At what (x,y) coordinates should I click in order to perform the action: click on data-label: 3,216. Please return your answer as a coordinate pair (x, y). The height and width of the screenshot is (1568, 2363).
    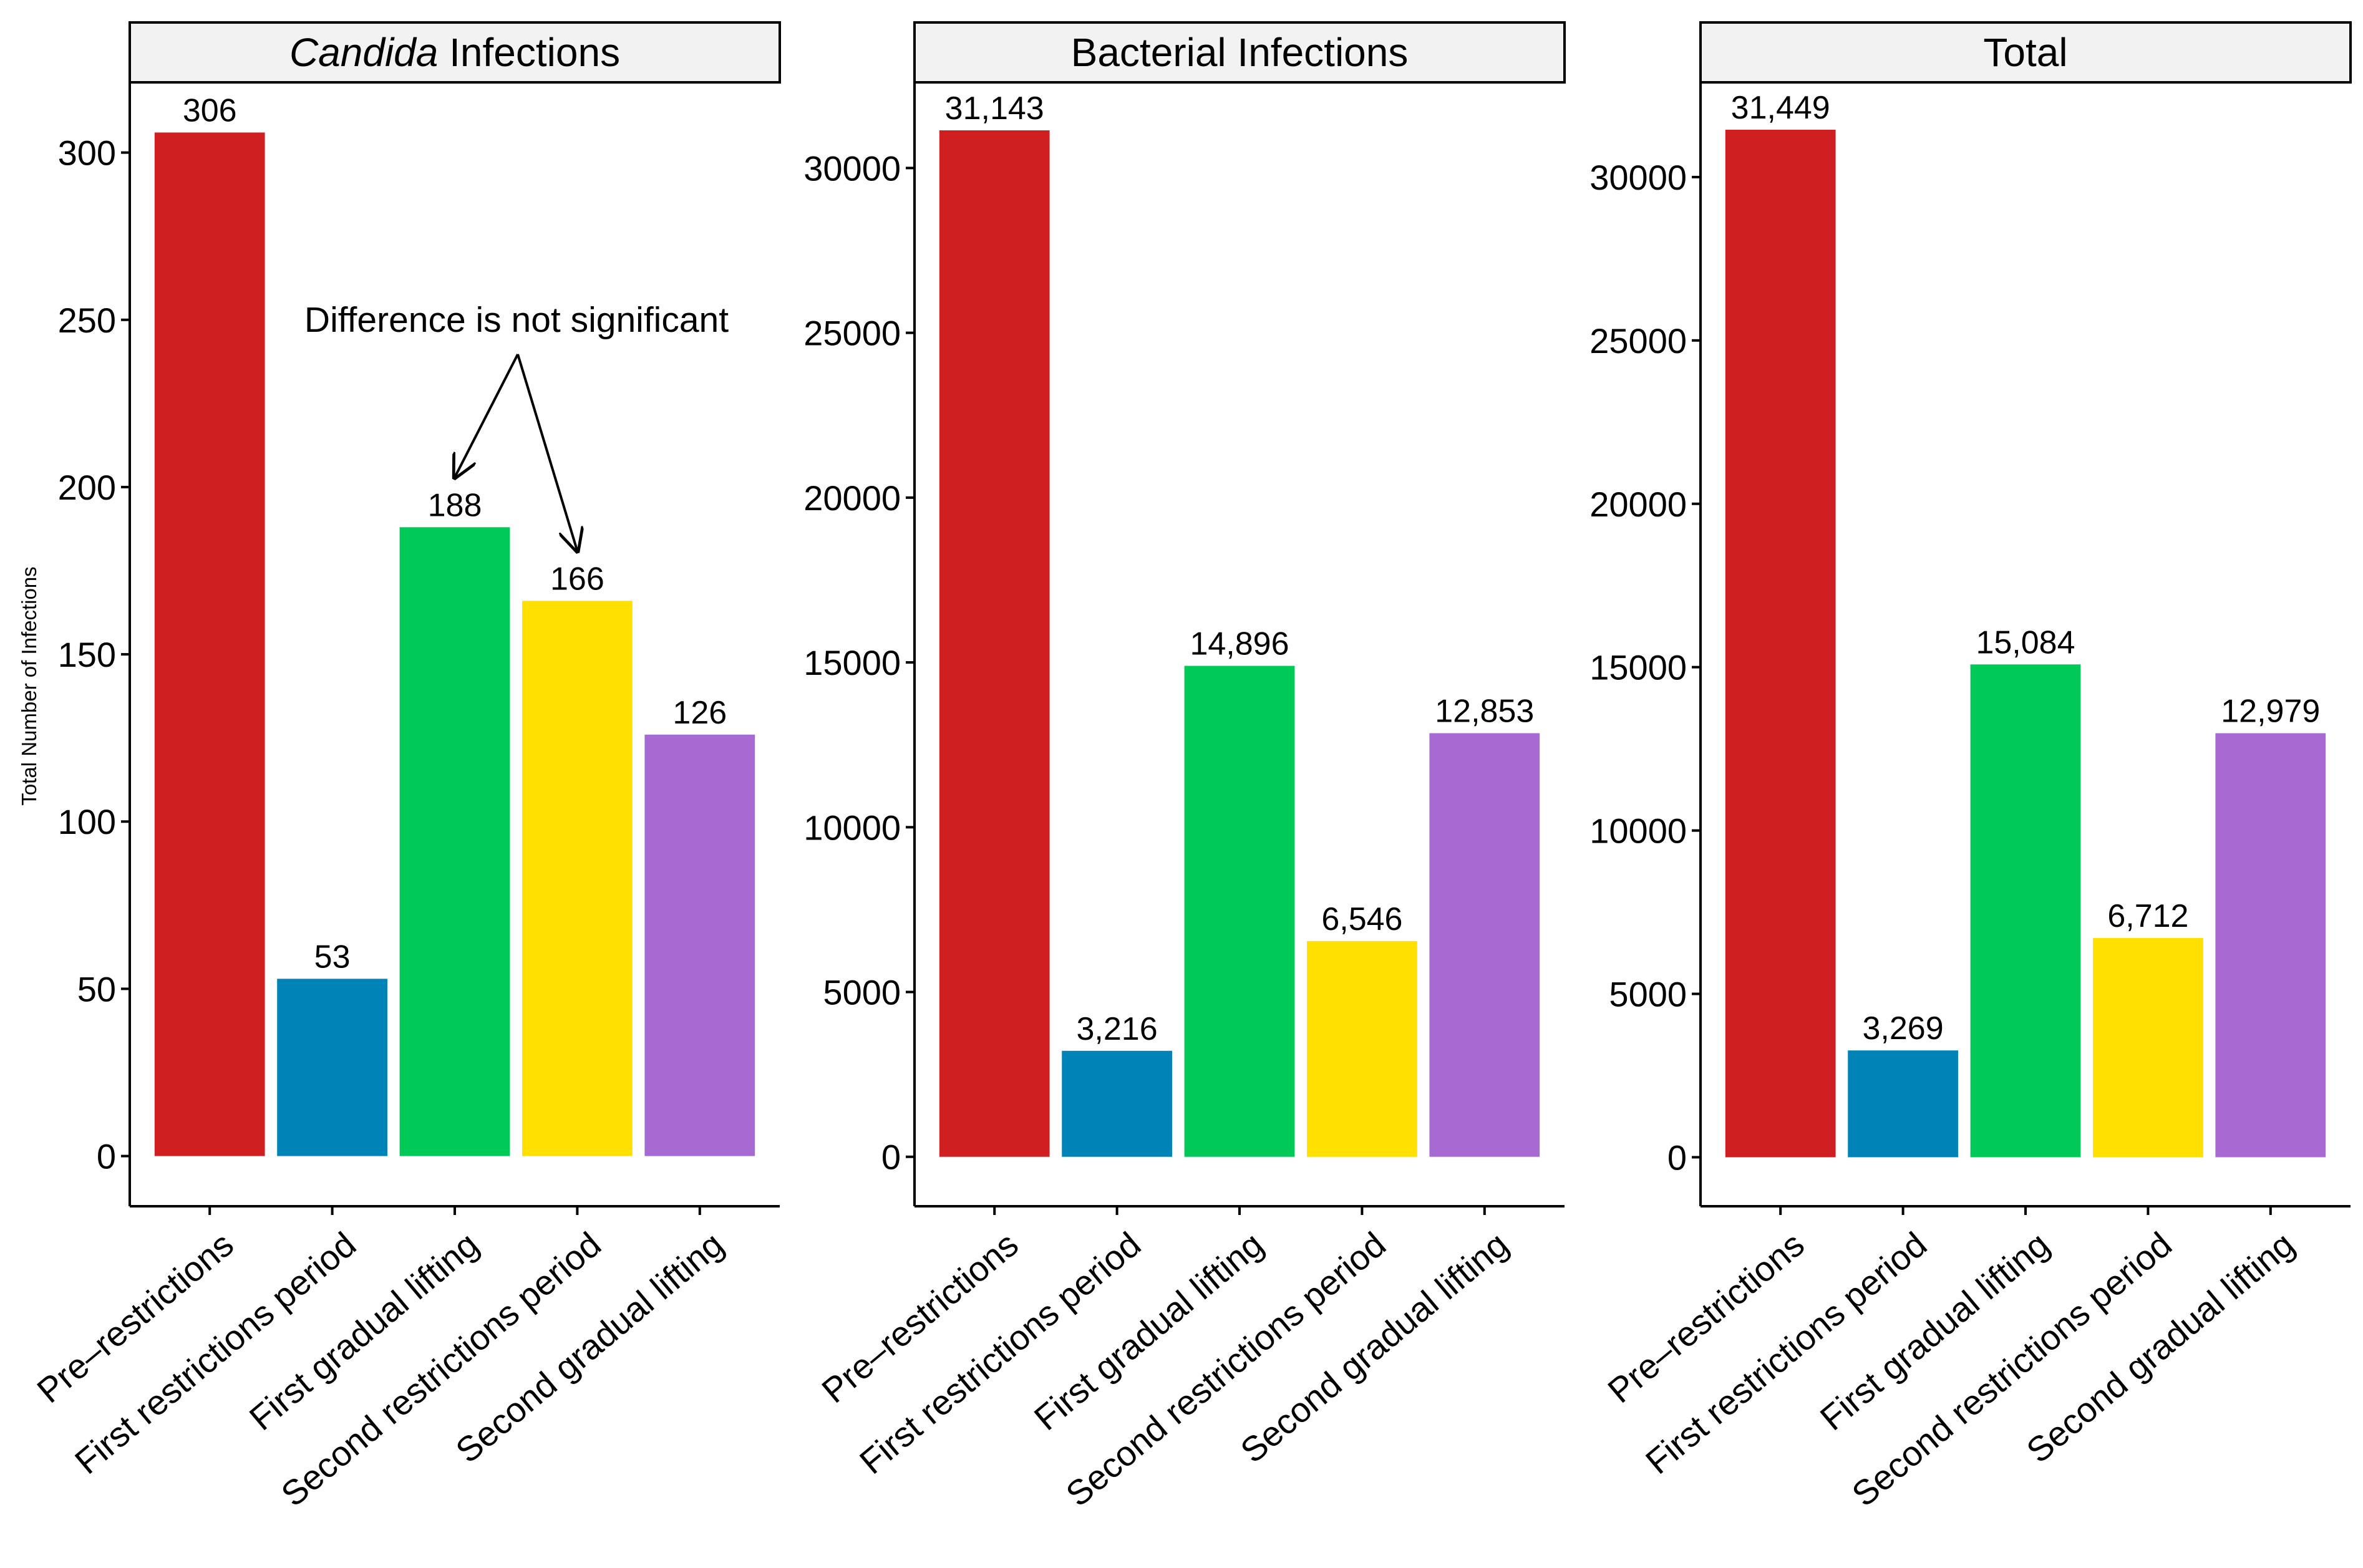
    Looking at the image, I should click on (1117, 1029).